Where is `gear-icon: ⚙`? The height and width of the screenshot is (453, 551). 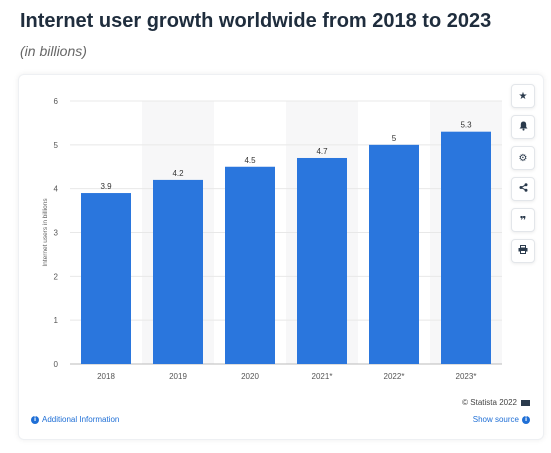
gear-icon: ⚙ is located at coordinates (523, 158).